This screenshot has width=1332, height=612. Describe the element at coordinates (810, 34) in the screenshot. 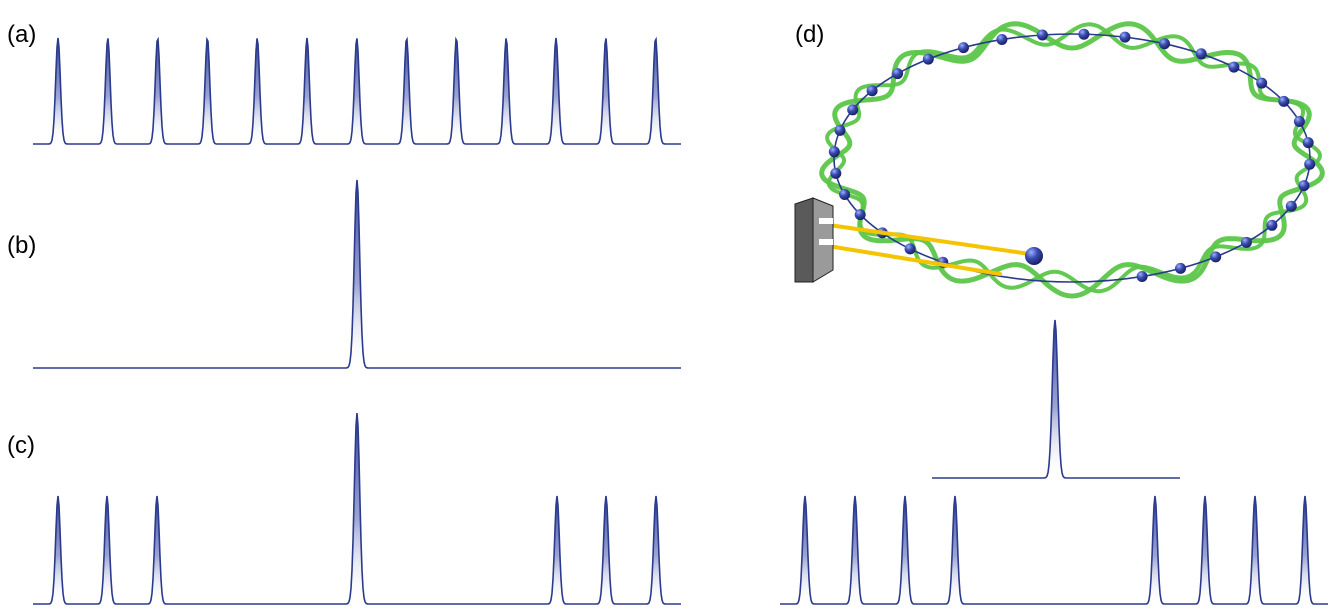

I see `panel-label-d: (d)` at that location.